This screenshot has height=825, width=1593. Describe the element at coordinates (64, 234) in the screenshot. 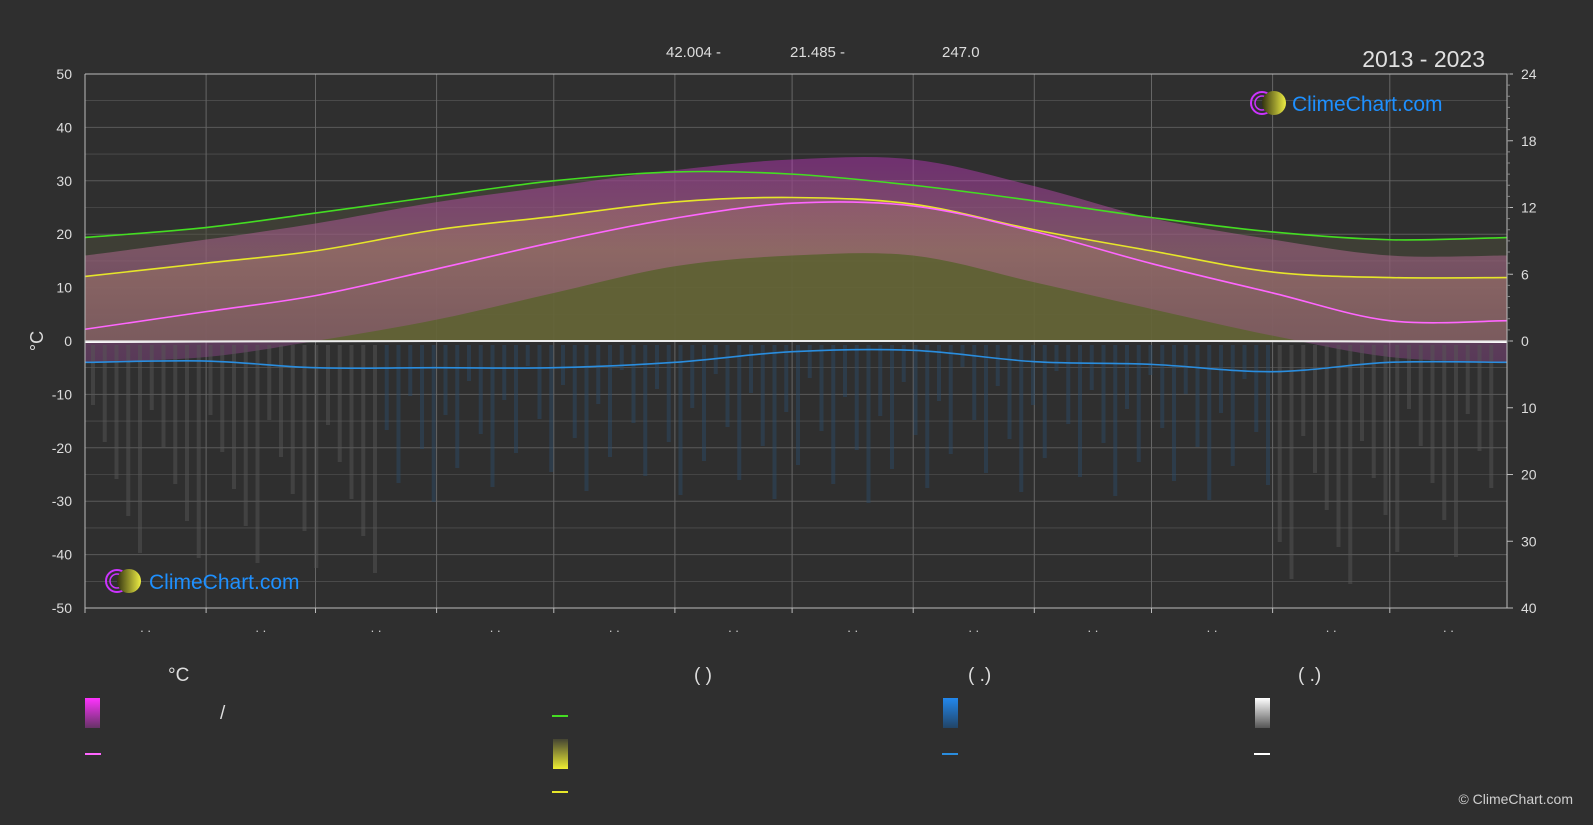

I see `left-tick-label: 20` at that location.